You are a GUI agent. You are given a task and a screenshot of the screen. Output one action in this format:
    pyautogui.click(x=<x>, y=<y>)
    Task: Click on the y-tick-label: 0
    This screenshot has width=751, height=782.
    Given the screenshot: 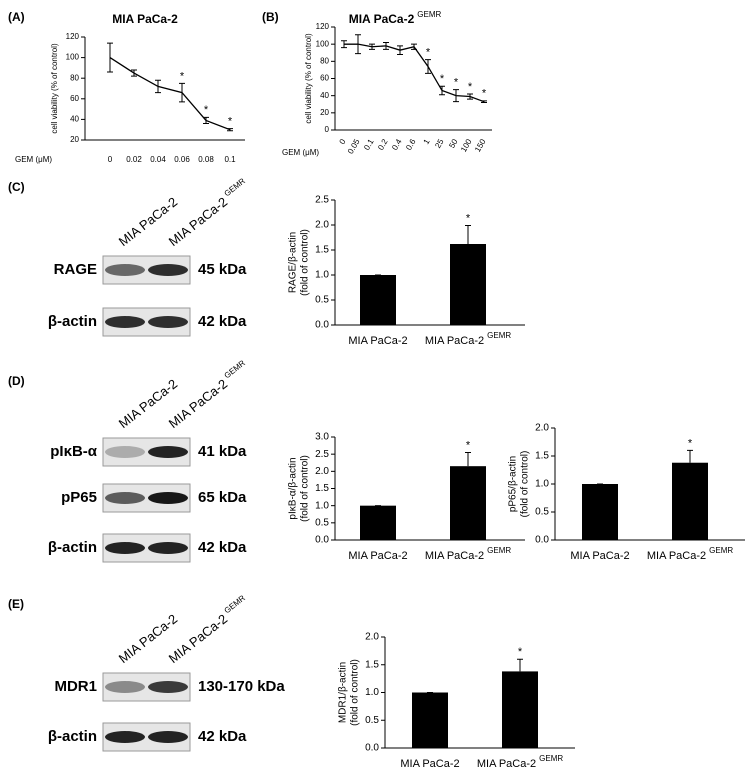 What is the action you would take?
    pyautogui.click(x=327, y=129)
    